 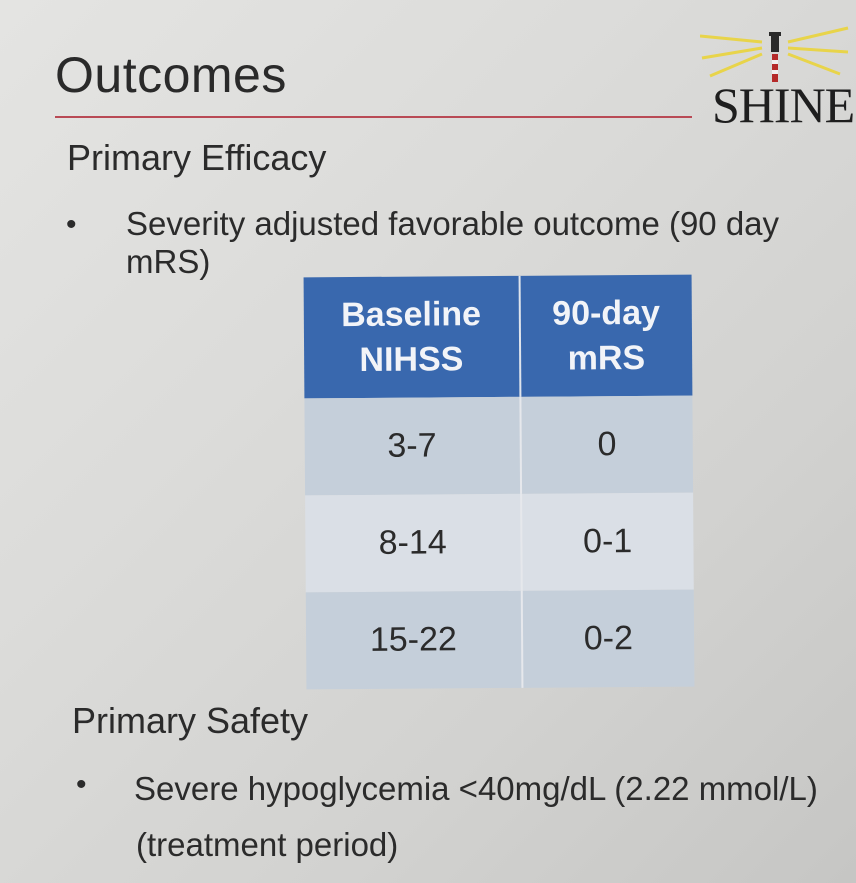 What do you see at coordinates (606, 358) in the screenshot?
I see `header-line: mRS` at bounding box center [606, 358].